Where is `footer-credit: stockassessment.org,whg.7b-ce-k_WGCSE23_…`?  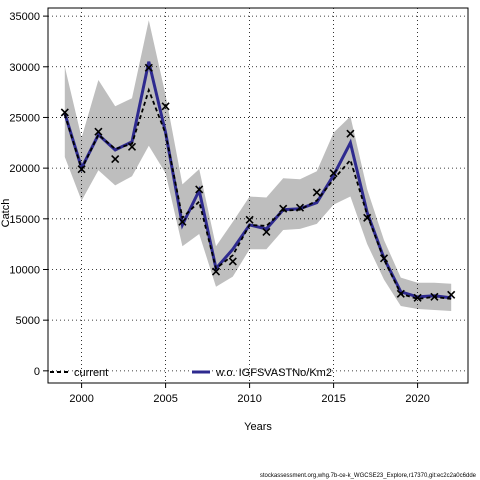 footer-credit: stockassessment.org,whg.7b-ce-k_WGCSE23_… is located at coordinates (367, 476).